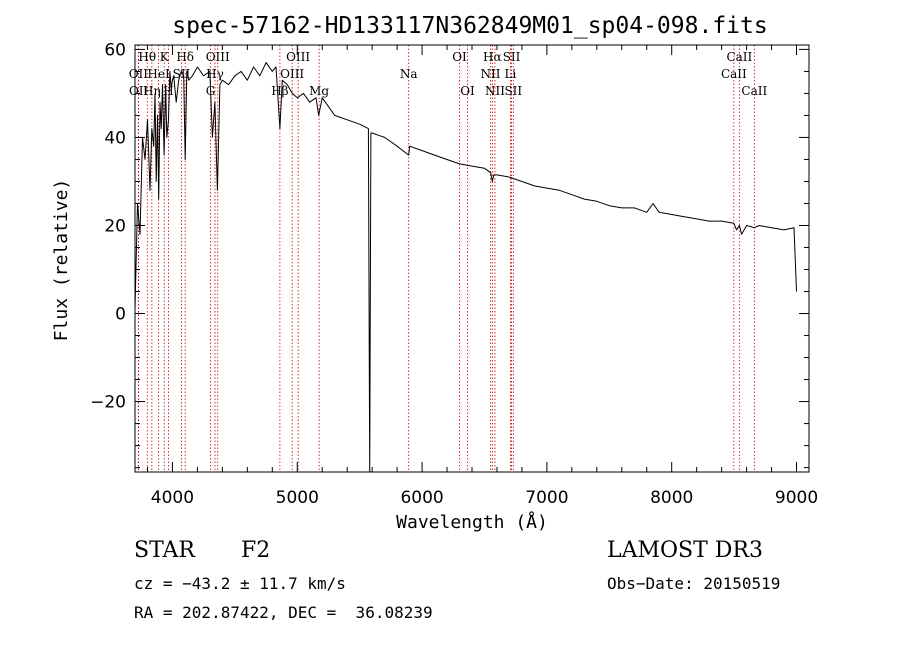 This screenshot has width=900, height=649. I want to click on y-tick-label: 20, so click(115, 226).